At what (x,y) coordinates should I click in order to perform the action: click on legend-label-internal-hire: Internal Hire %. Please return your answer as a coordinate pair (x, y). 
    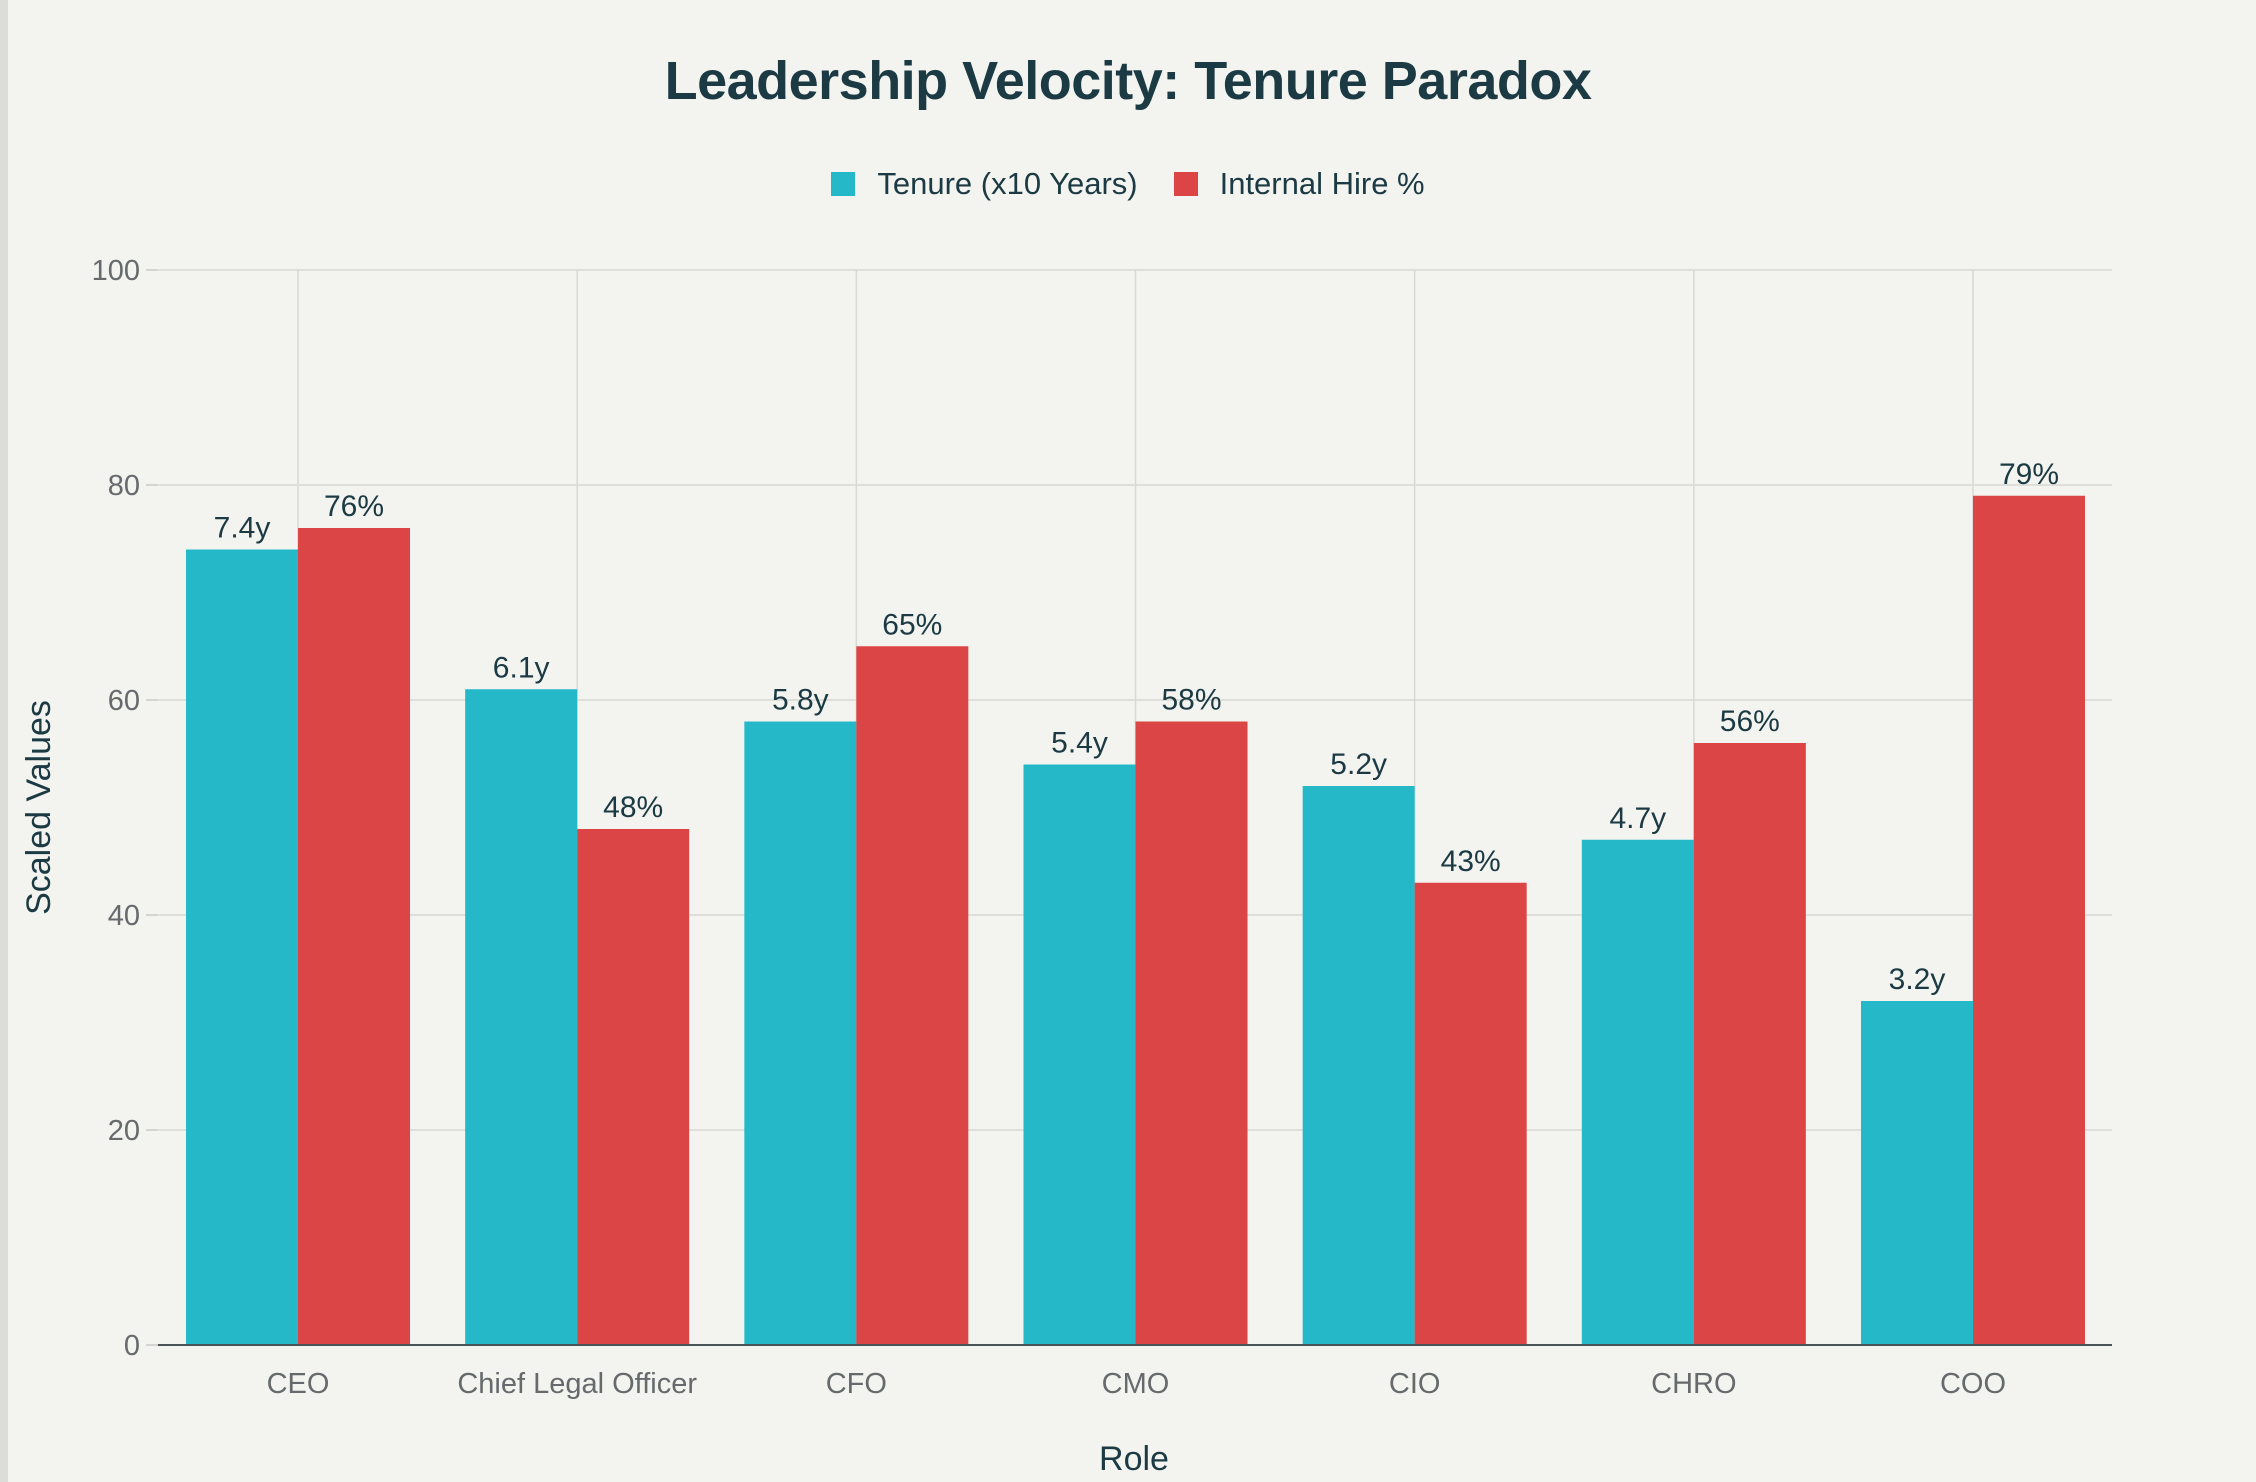
    Looking at the image, I should click on (1322, 183).